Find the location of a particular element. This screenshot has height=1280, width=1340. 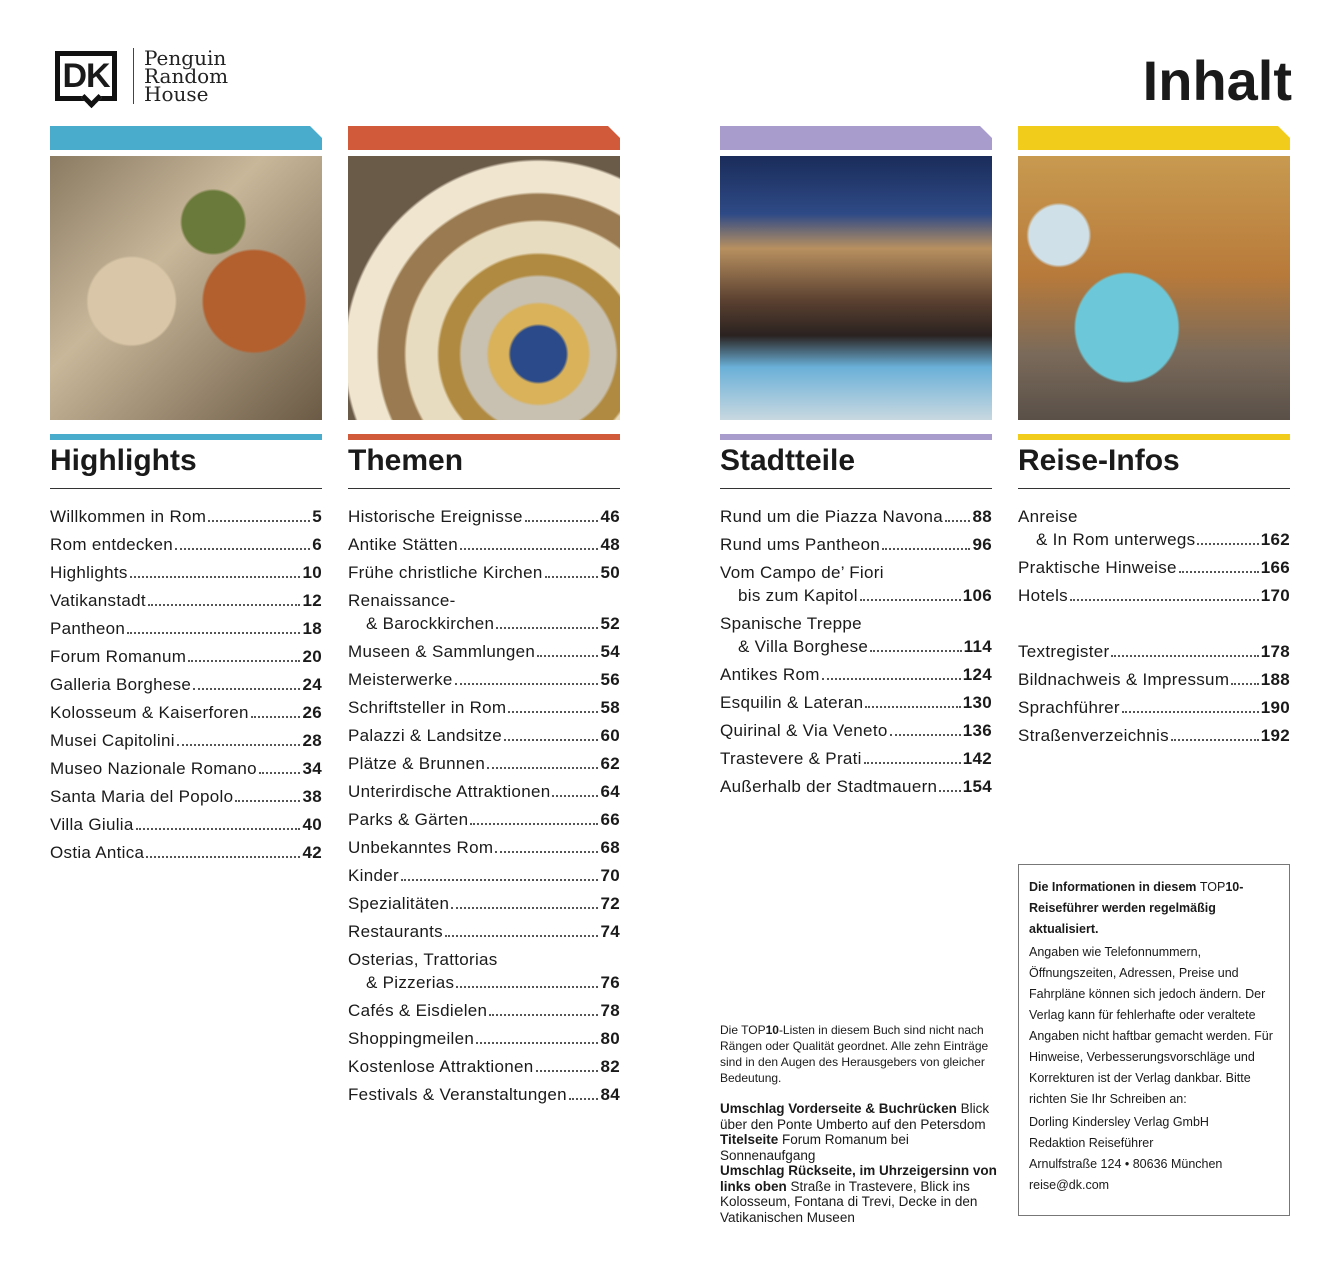

toc-entry: Festivals & Veranstaltungen 84 is located at coordinates (484, 1096).